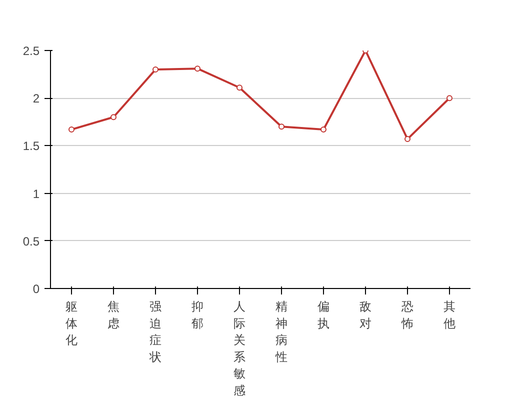 Image resolution: width=520 pixels, height=400 pixels. I want to click on x-tick-label: 敌对, so click(366, 315).